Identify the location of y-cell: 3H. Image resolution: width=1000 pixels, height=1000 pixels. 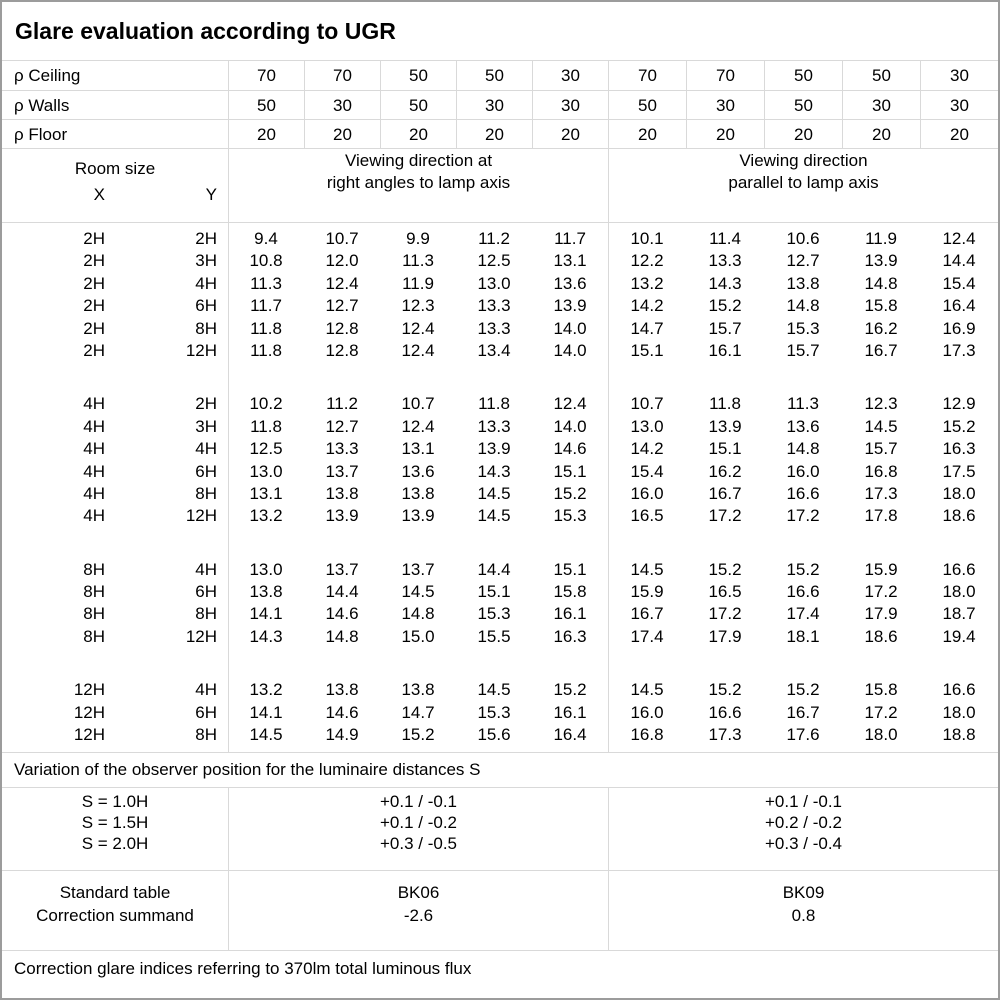
(206, 426).